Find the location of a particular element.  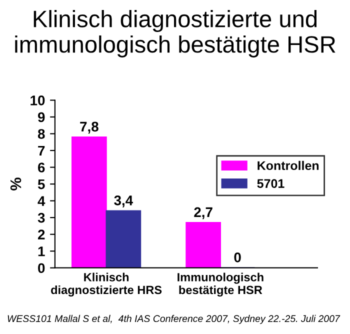

y-tick-label: 1 is located at coordinates (41, 251).